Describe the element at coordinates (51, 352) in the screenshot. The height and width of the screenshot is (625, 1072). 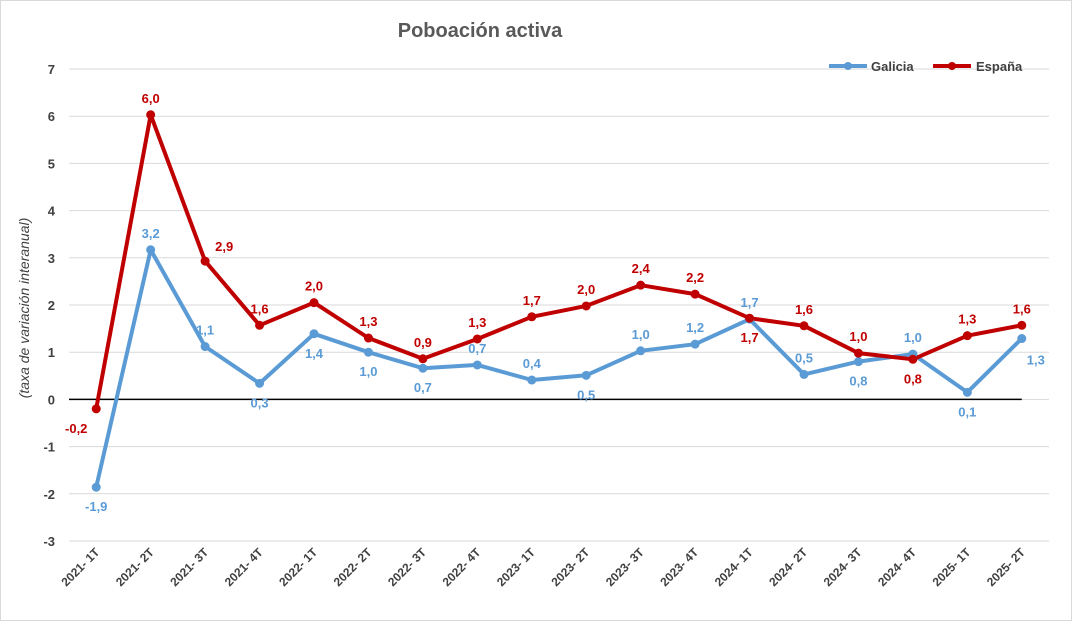
I see `y-tick-label: 1` at that location.